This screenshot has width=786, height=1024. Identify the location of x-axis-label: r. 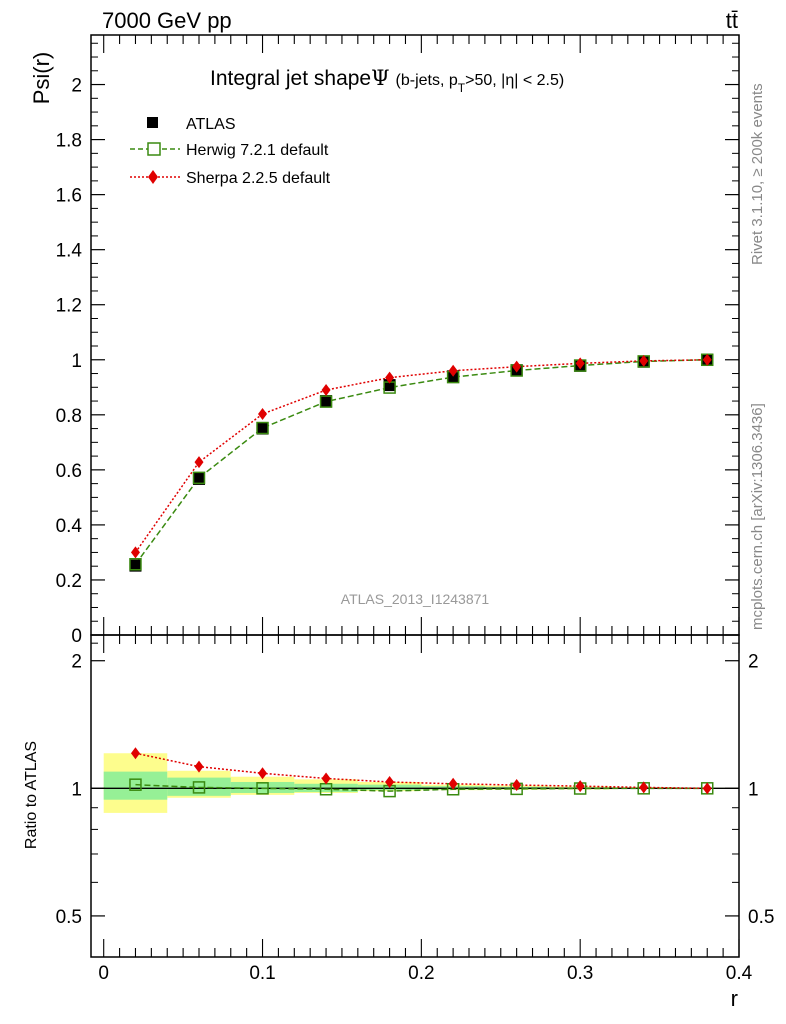
(734, 998).